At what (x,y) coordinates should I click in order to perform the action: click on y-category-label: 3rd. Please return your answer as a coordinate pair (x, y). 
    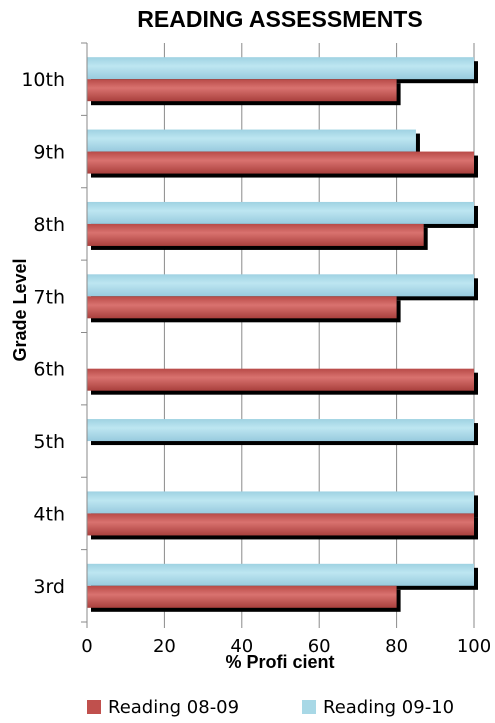
    Looking at the image, I should click on (49, 587).